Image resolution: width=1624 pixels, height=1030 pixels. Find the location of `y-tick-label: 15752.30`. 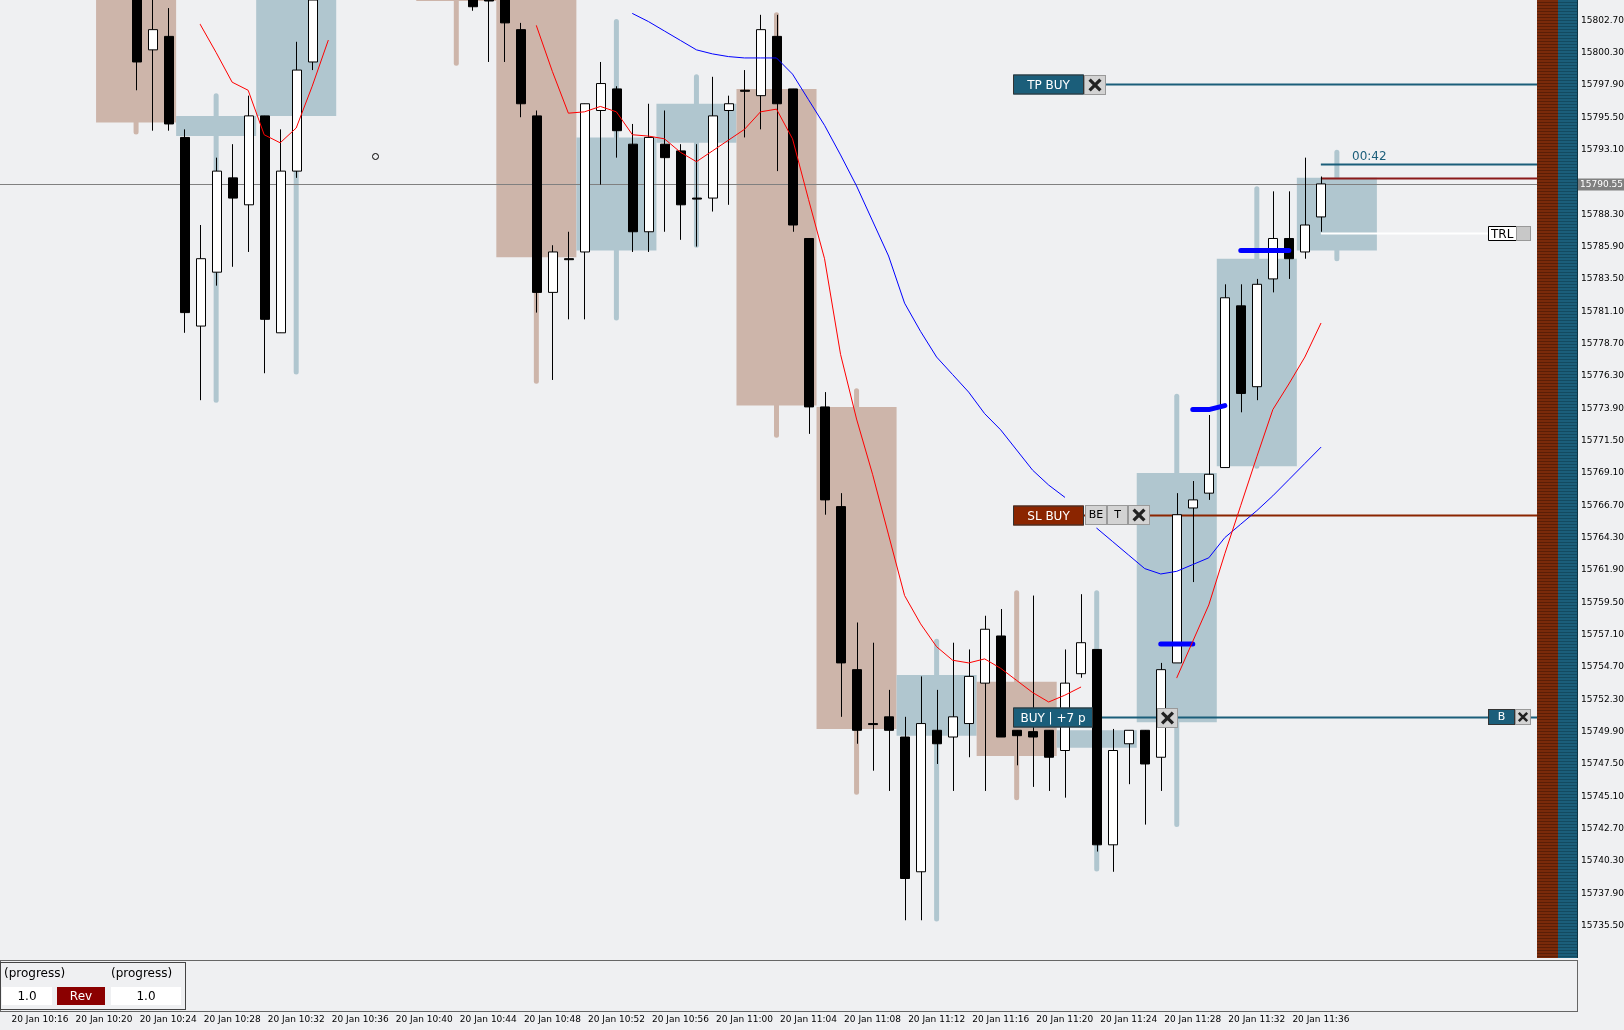

y-tick-label: 15752.30 is located at coordinates (1602, 698).